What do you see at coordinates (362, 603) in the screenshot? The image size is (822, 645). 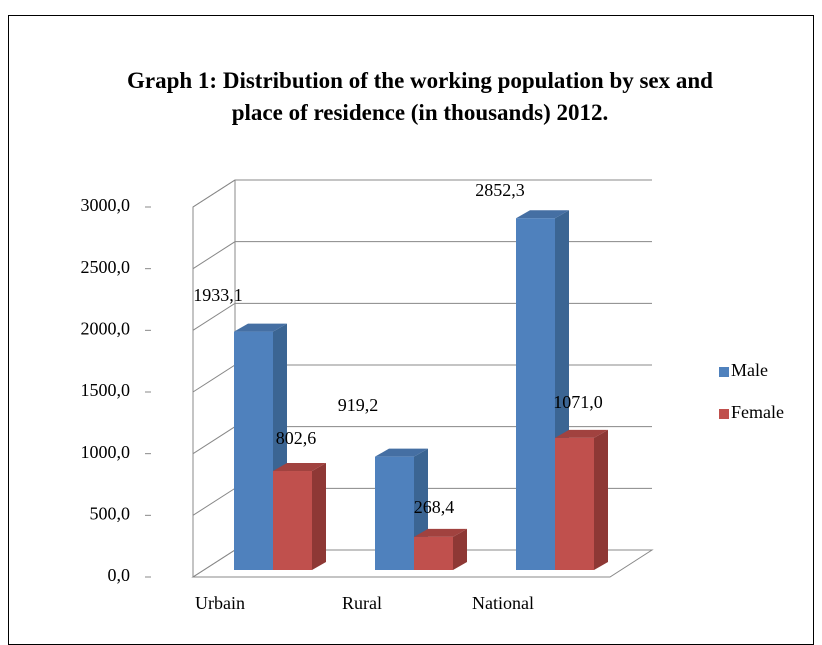 I see `x-tick-label: Rural` at bounding box center [362, 603].